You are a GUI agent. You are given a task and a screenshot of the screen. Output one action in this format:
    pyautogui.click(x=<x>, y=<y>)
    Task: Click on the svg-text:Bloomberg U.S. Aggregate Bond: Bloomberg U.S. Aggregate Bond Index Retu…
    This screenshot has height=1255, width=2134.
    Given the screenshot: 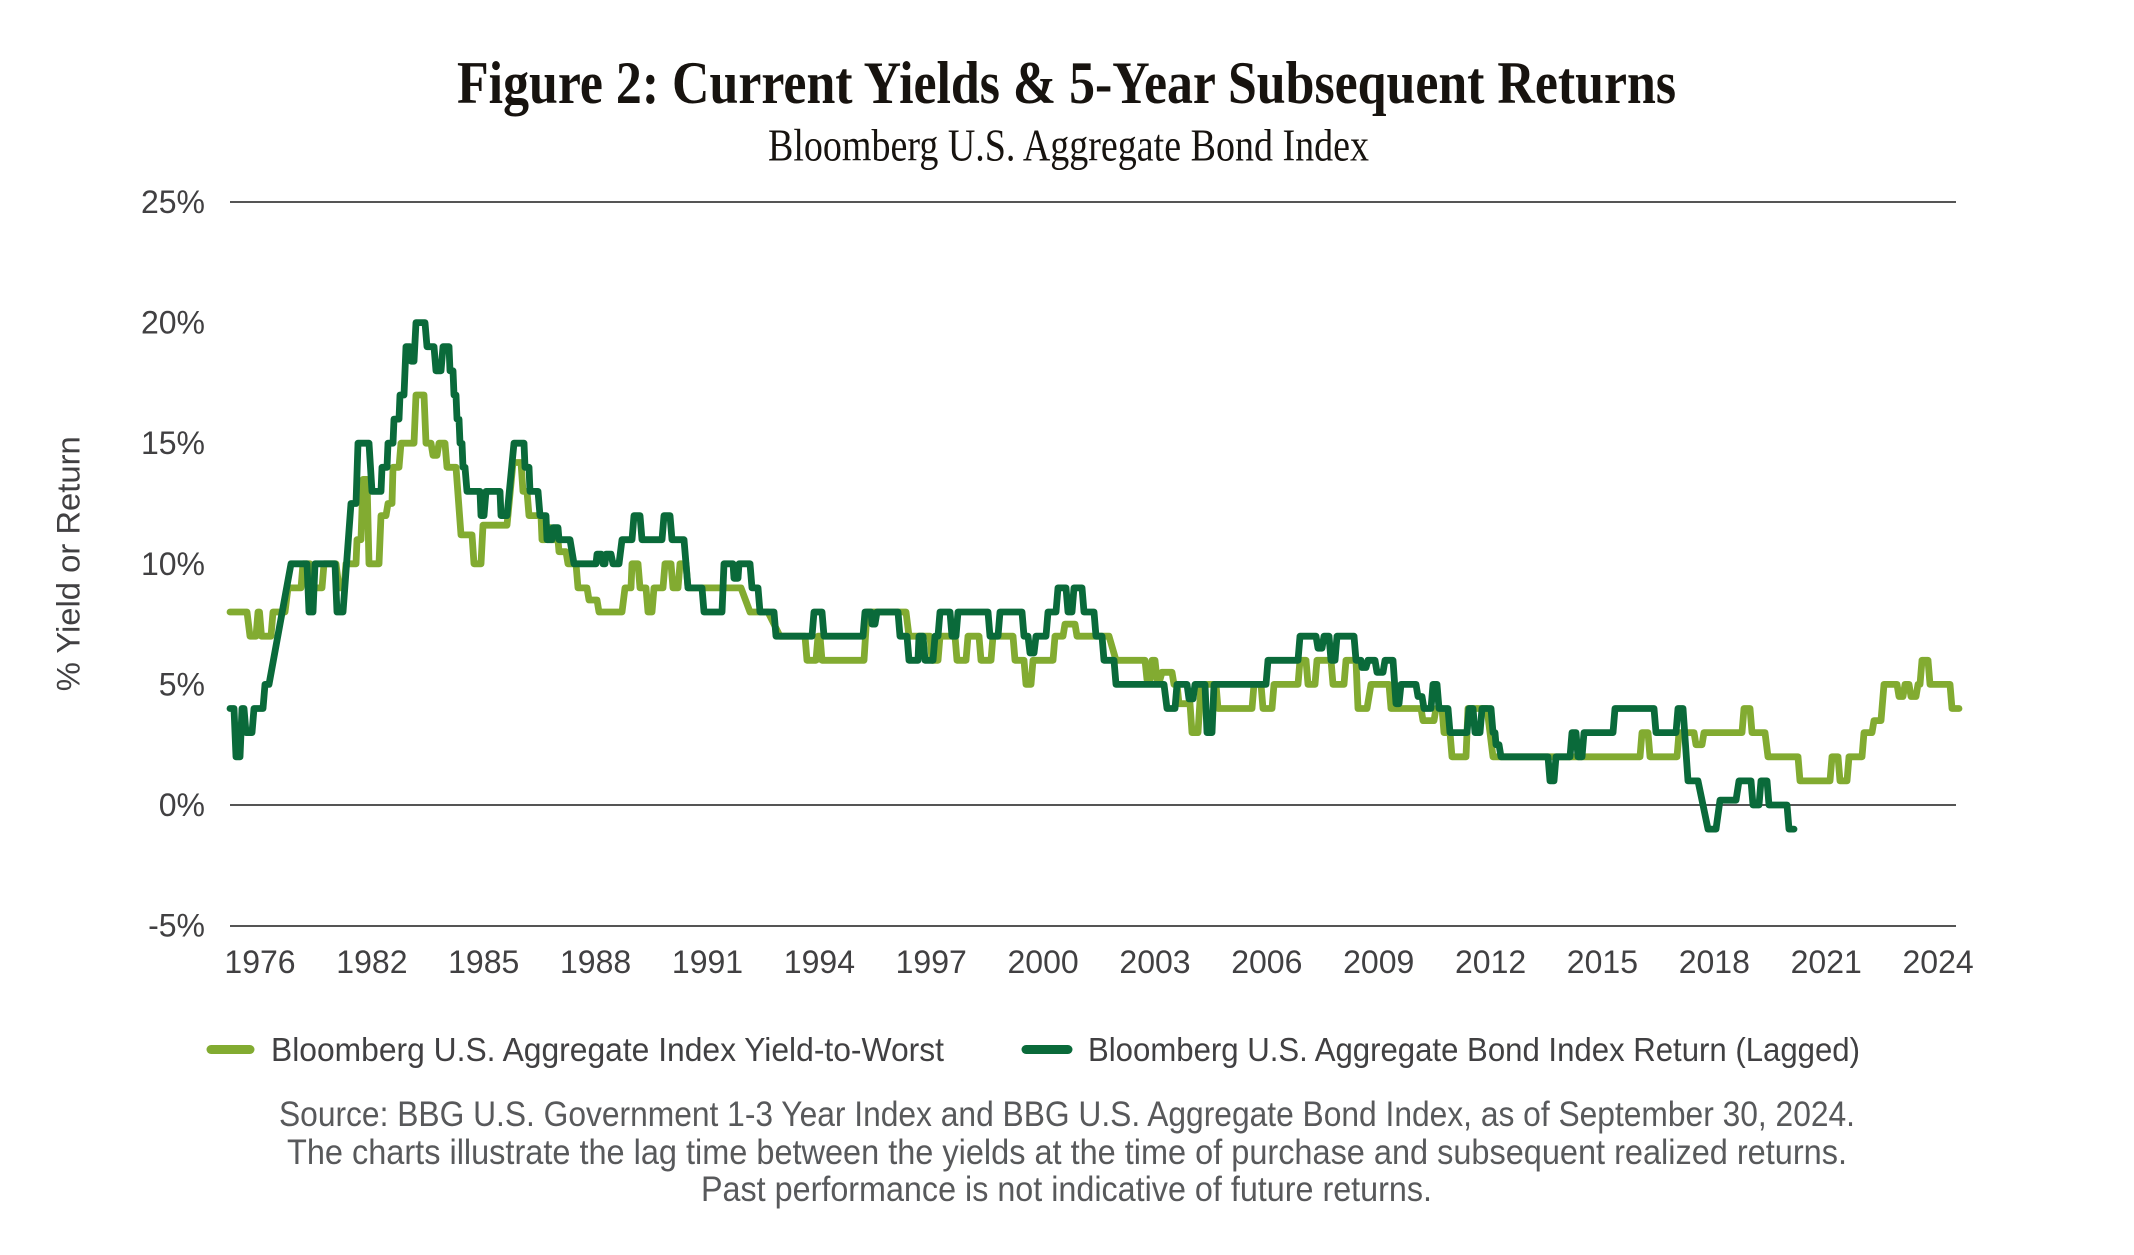 What is the action you would take?
    pyautogui.click(x=1474, y=1050)
    